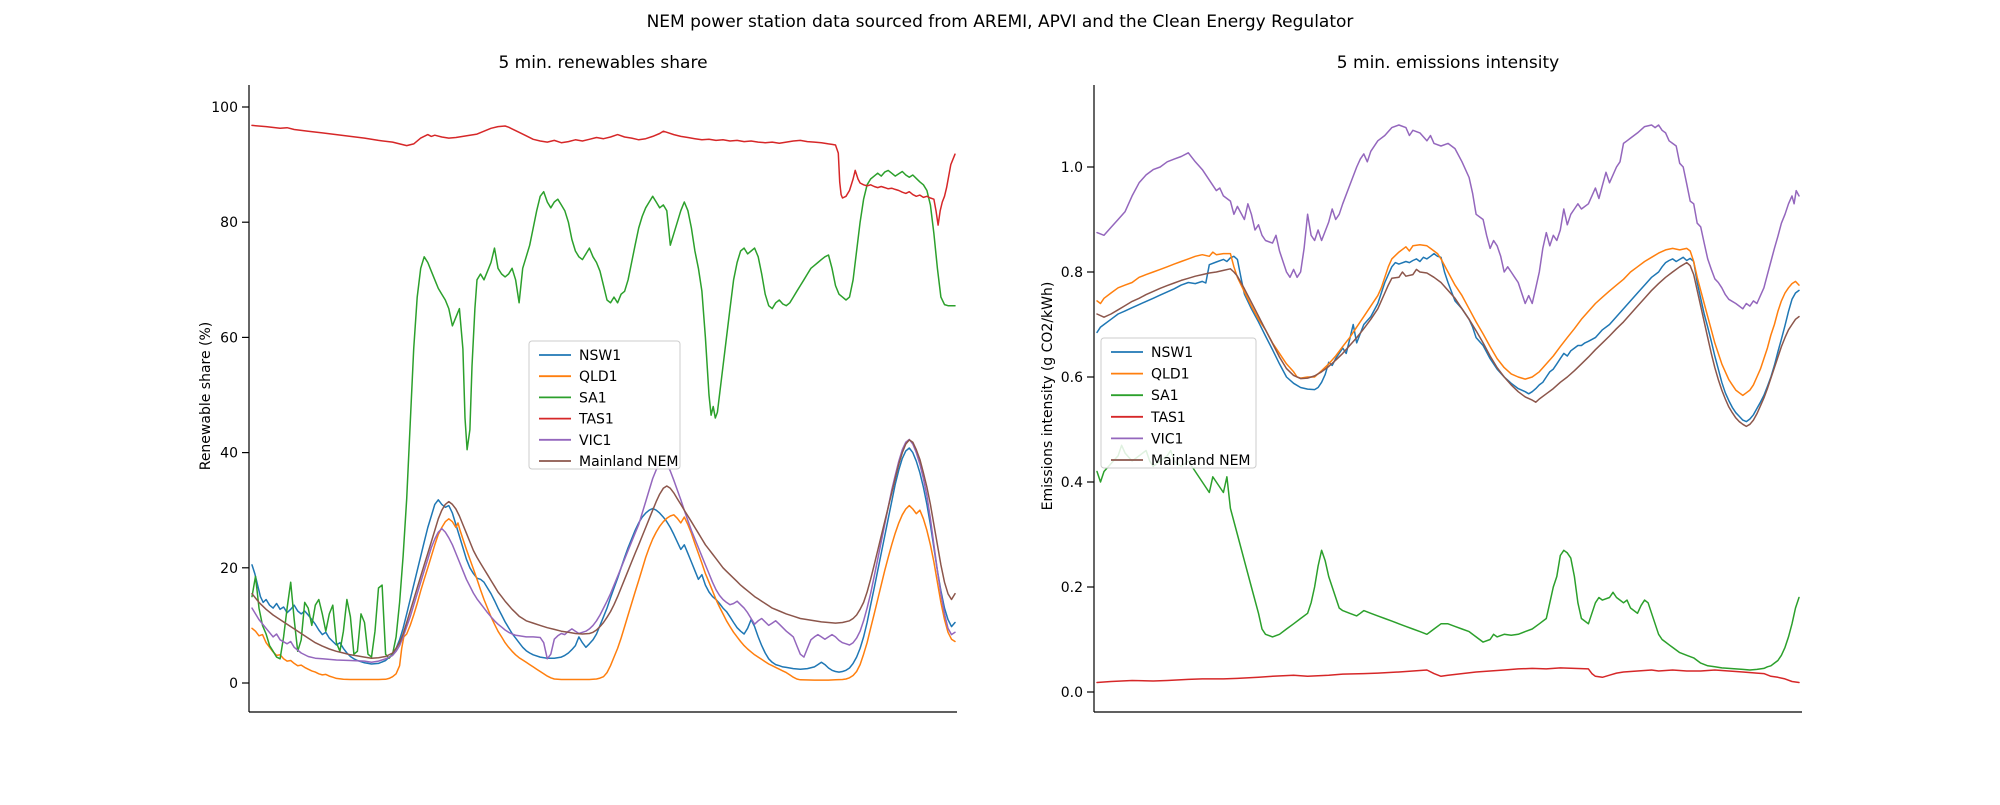 The image size is (2000, 805). I want to click on y-tick-label: 0.0, so click(1072, 693).